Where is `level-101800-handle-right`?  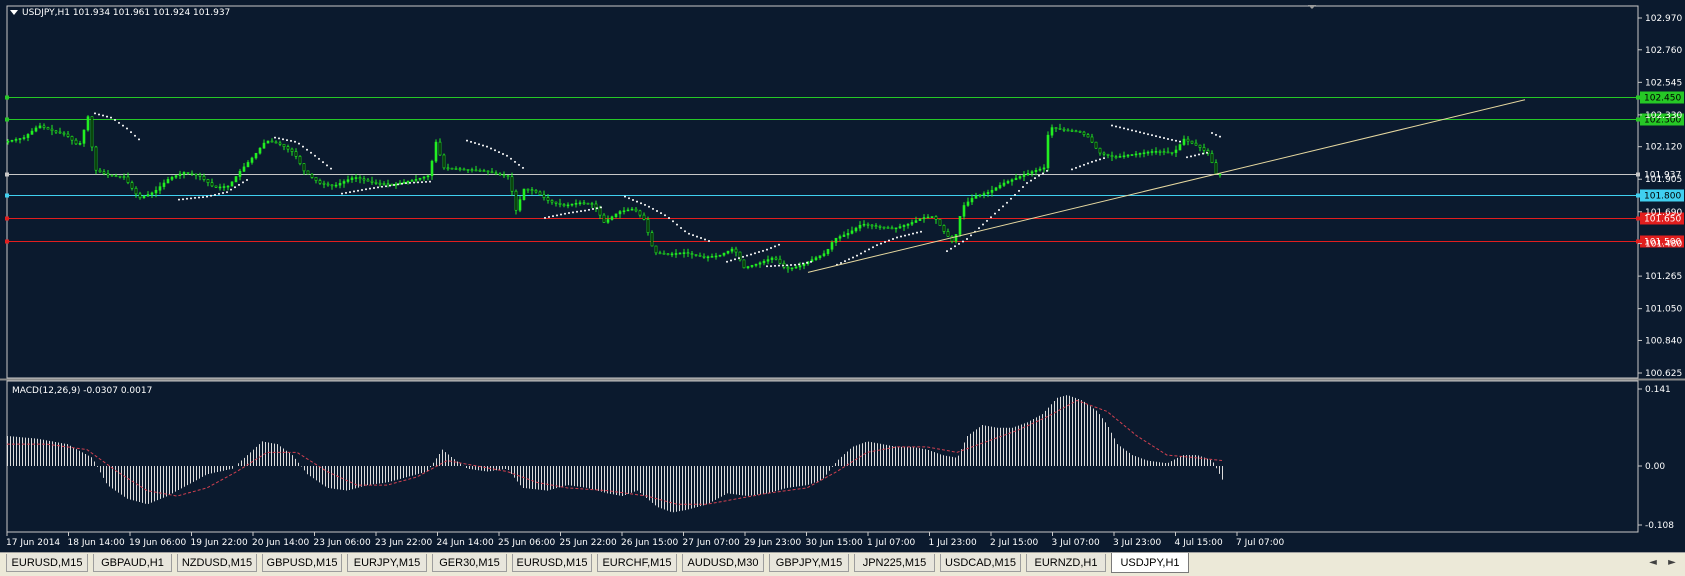 level-101800-handle-right is located at coordinates (1638, 195).